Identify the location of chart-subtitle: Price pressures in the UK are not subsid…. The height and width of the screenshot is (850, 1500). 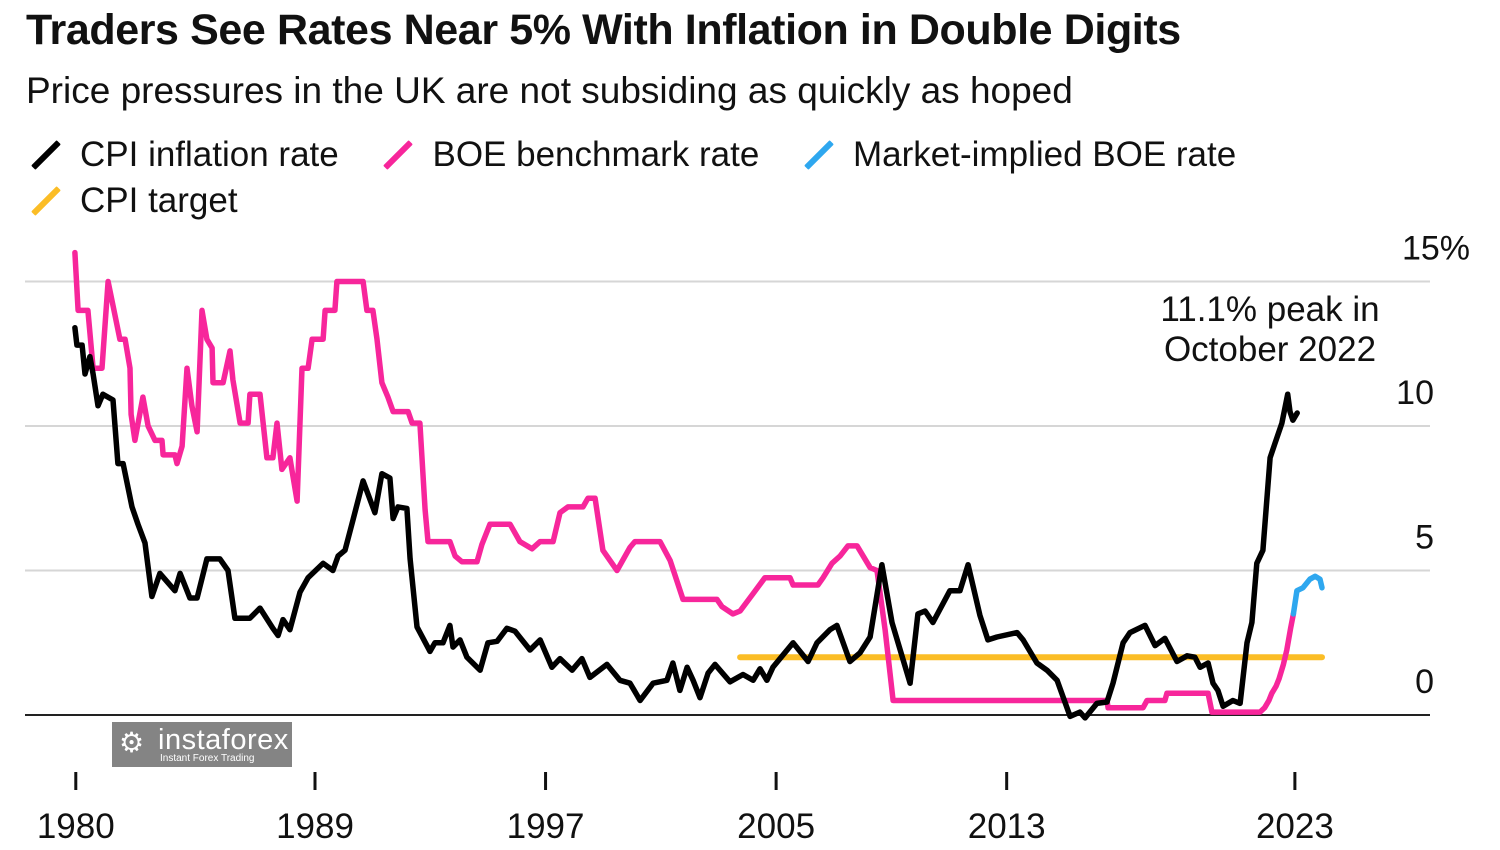
(549, 90).